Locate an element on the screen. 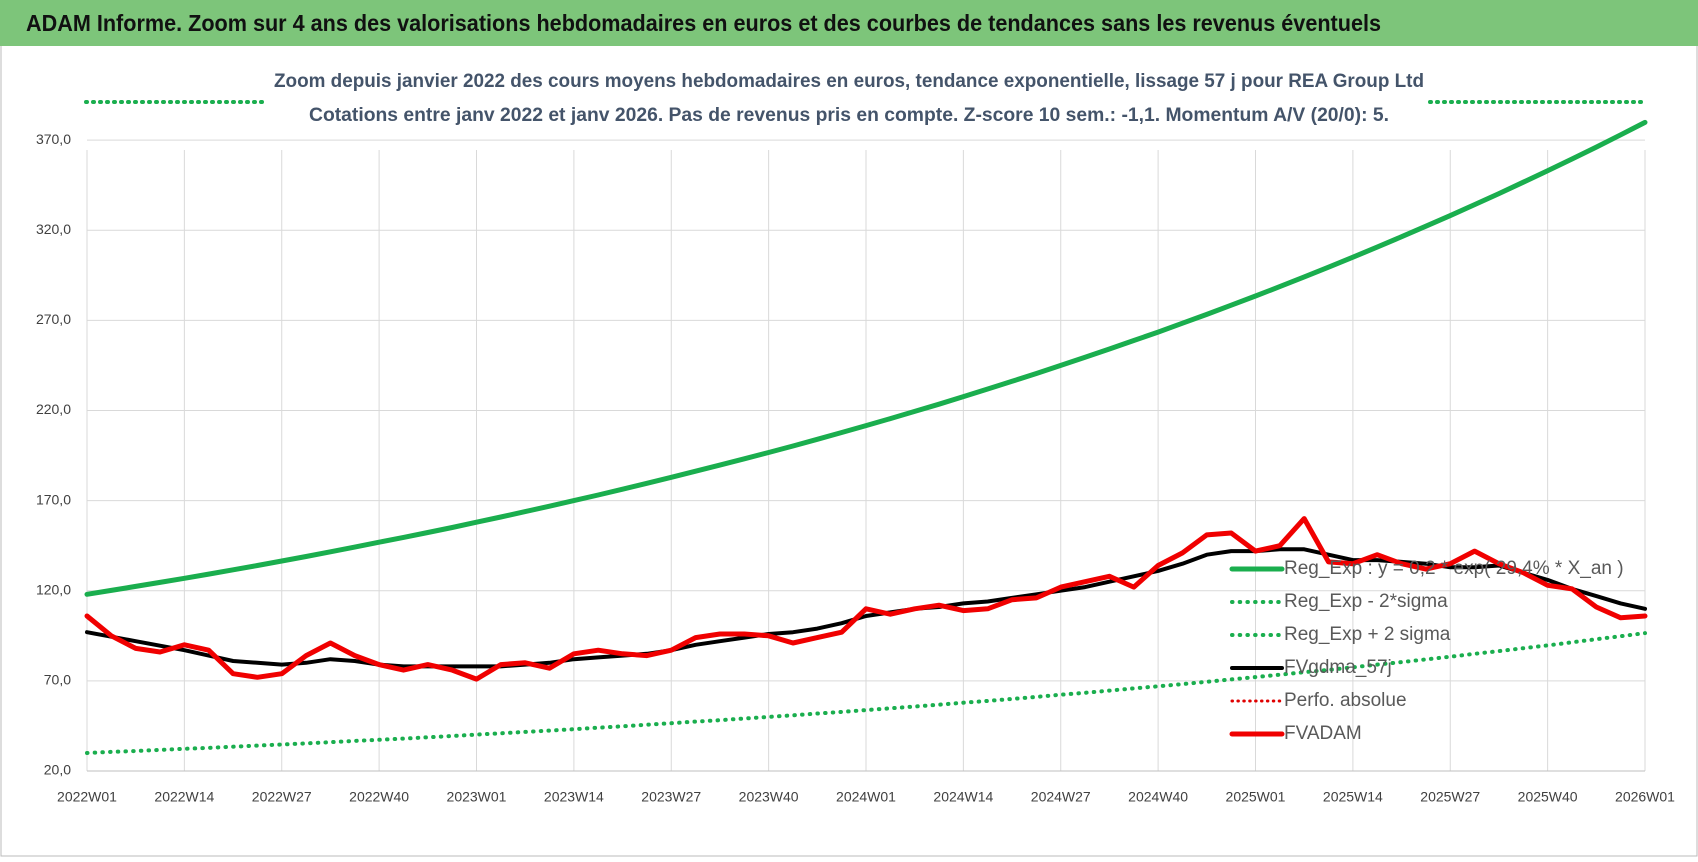 This screenshot has height=862, width=1698. header-bar is located at coordinates (849, 23).